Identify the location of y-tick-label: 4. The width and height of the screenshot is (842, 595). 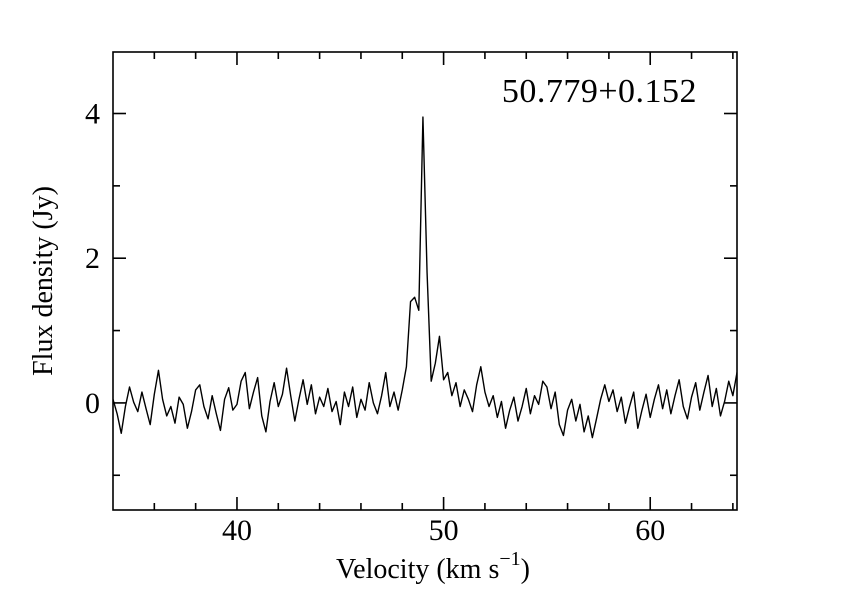
(92, 114).